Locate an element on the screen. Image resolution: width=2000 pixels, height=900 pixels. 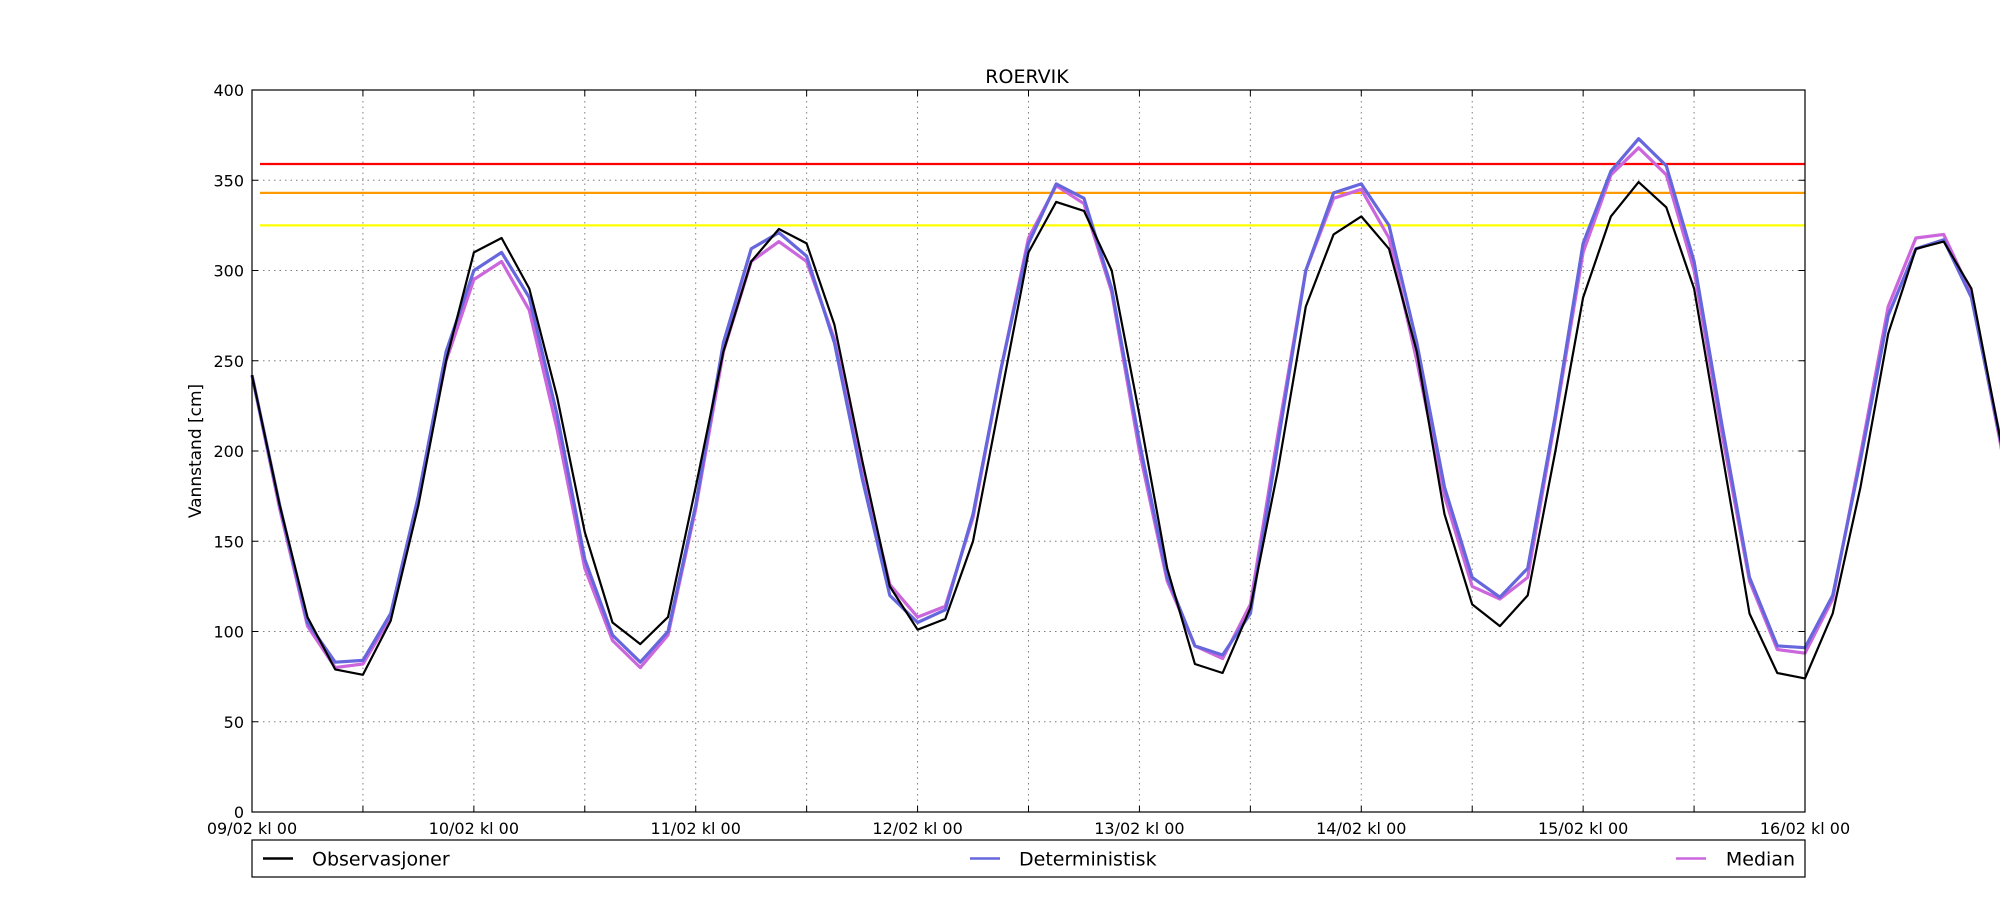
y-tick-label: 400 is located at coordinates (228, 90).